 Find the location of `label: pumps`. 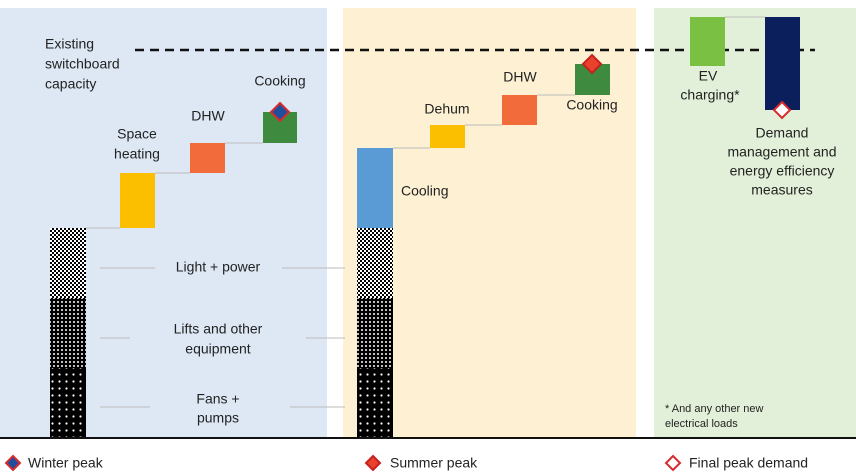

label: pumps is located at coordinates (218, 418).